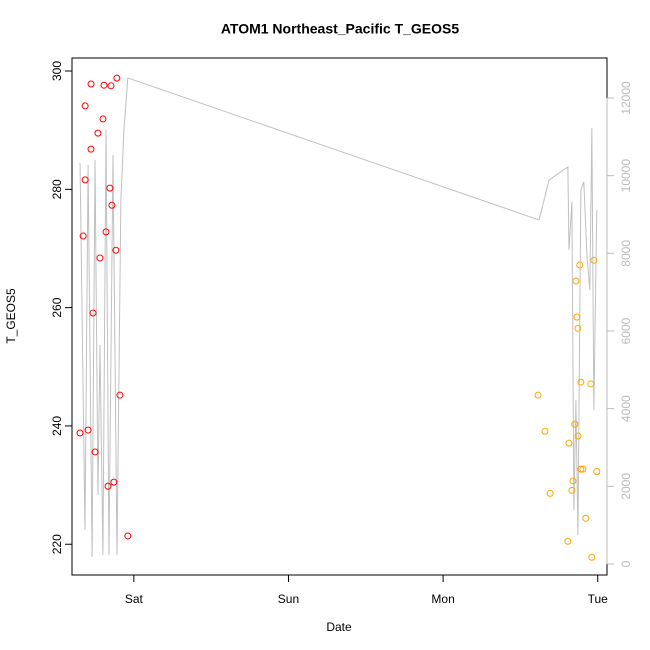  What do you see at coordinates (626, 408) in the screenshot?
I see `y2-tick-label: 4000` at bounding box center [626, 408].